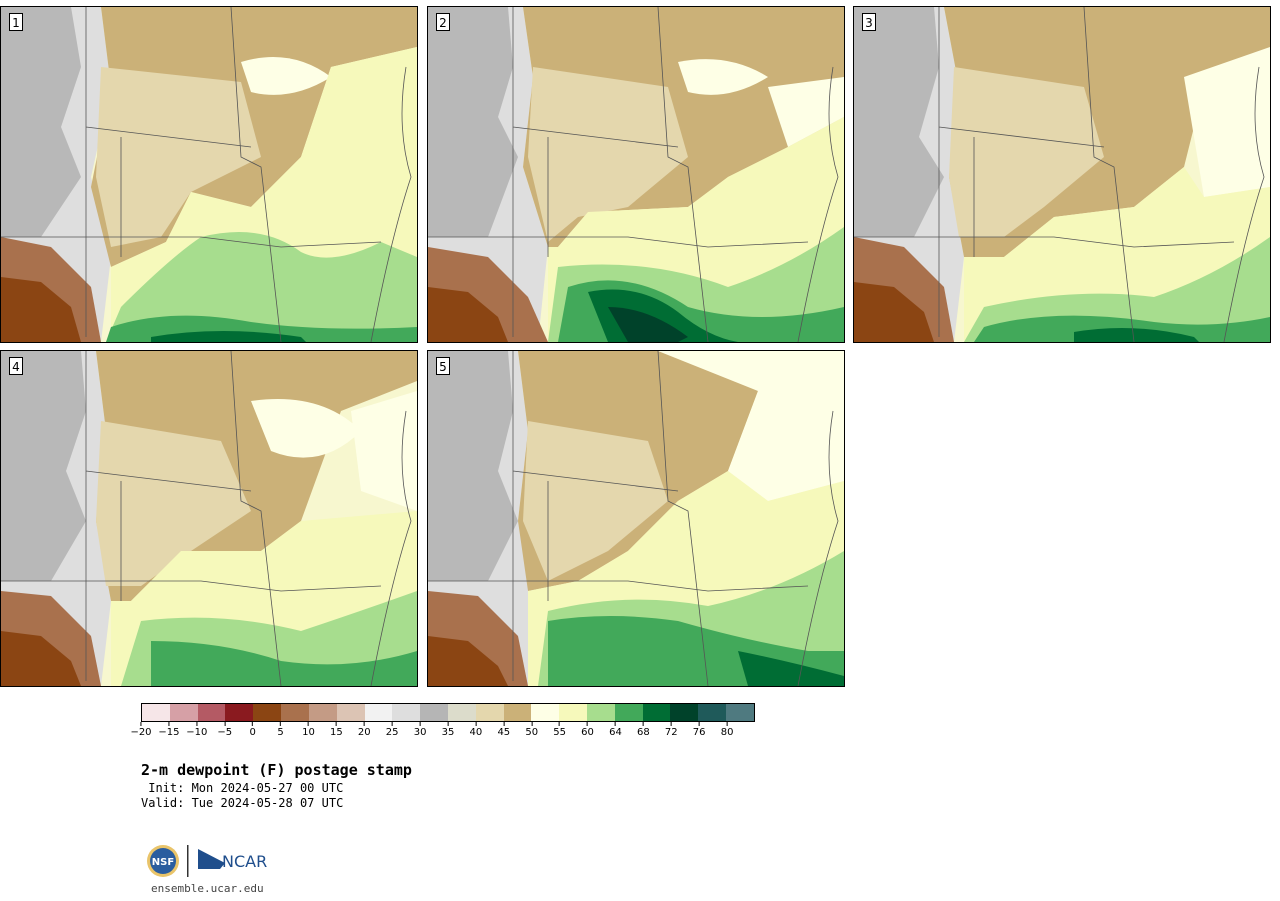 This screenshot has width=1280, height=901. Describe the element at coordinates (280, 730) in the screenshot. I see `colorbar-tick-label: 5` at that location.